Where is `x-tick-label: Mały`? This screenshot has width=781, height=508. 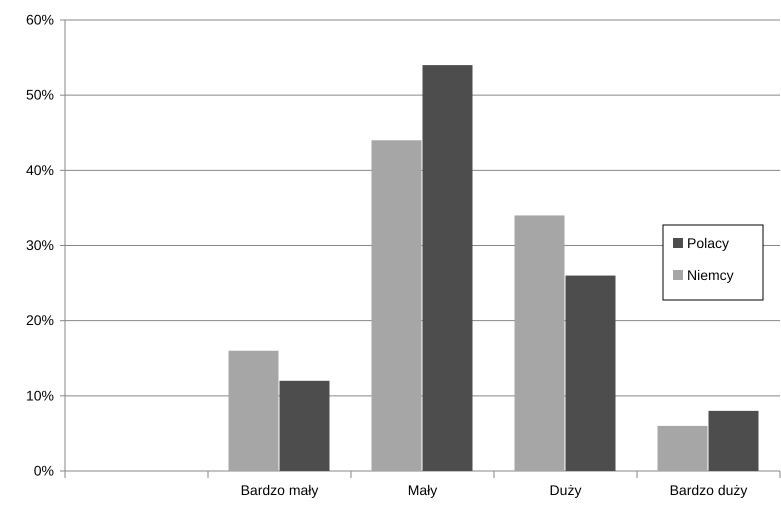 x-tick-label: Mały is located at coordinates (423, 490).